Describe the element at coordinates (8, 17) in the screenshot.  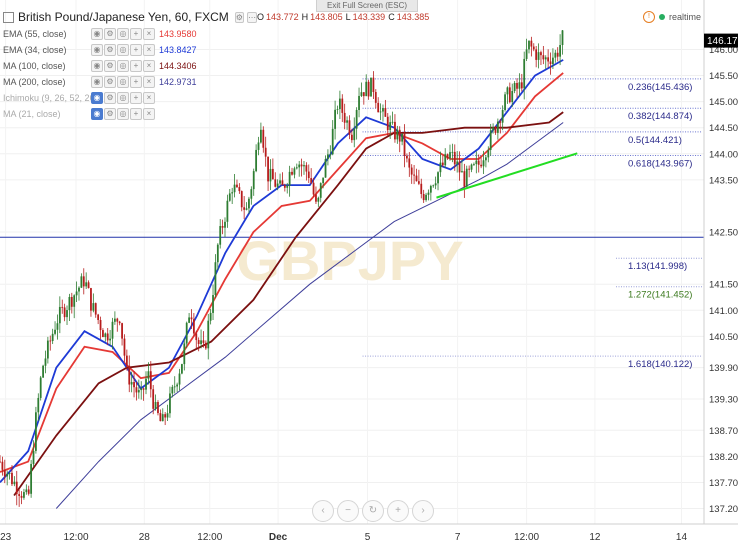
I see `collapse-icon` at that location.